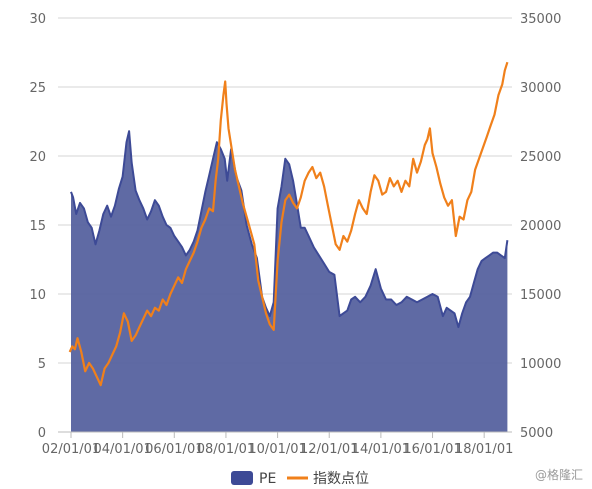 Image resolution: width=592 pixels, height=489 pixels. Describe the element at coordinates (540, 19) in the screenshot. I see `y-right-tick-label: 35000` at that location.